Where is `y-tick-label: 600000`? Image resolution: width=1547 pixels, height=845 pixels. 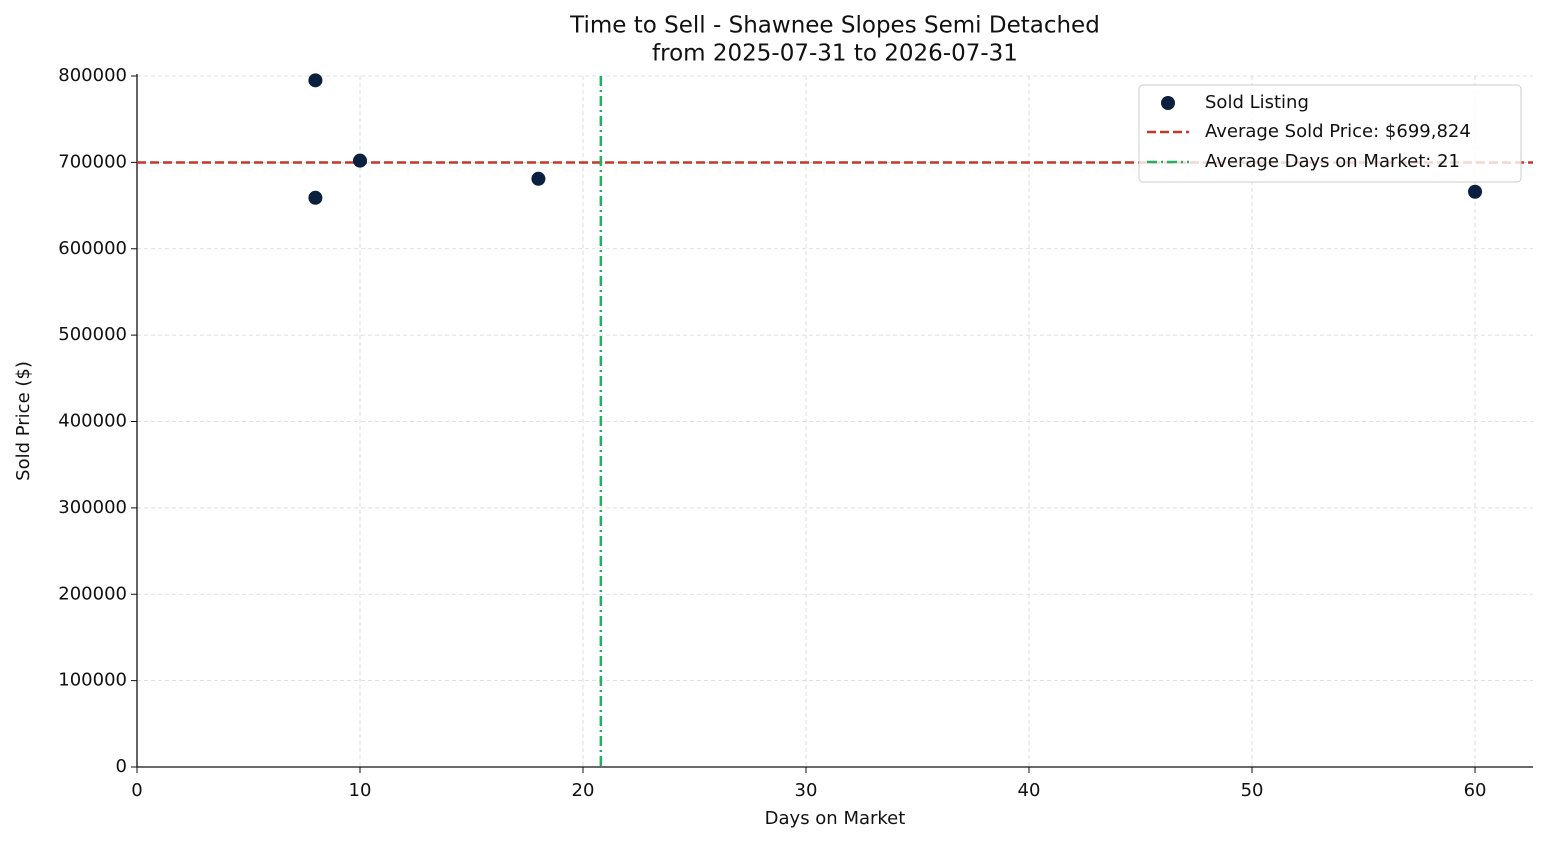 y-tick-label: 600000 is located at coordinates (92, 248).